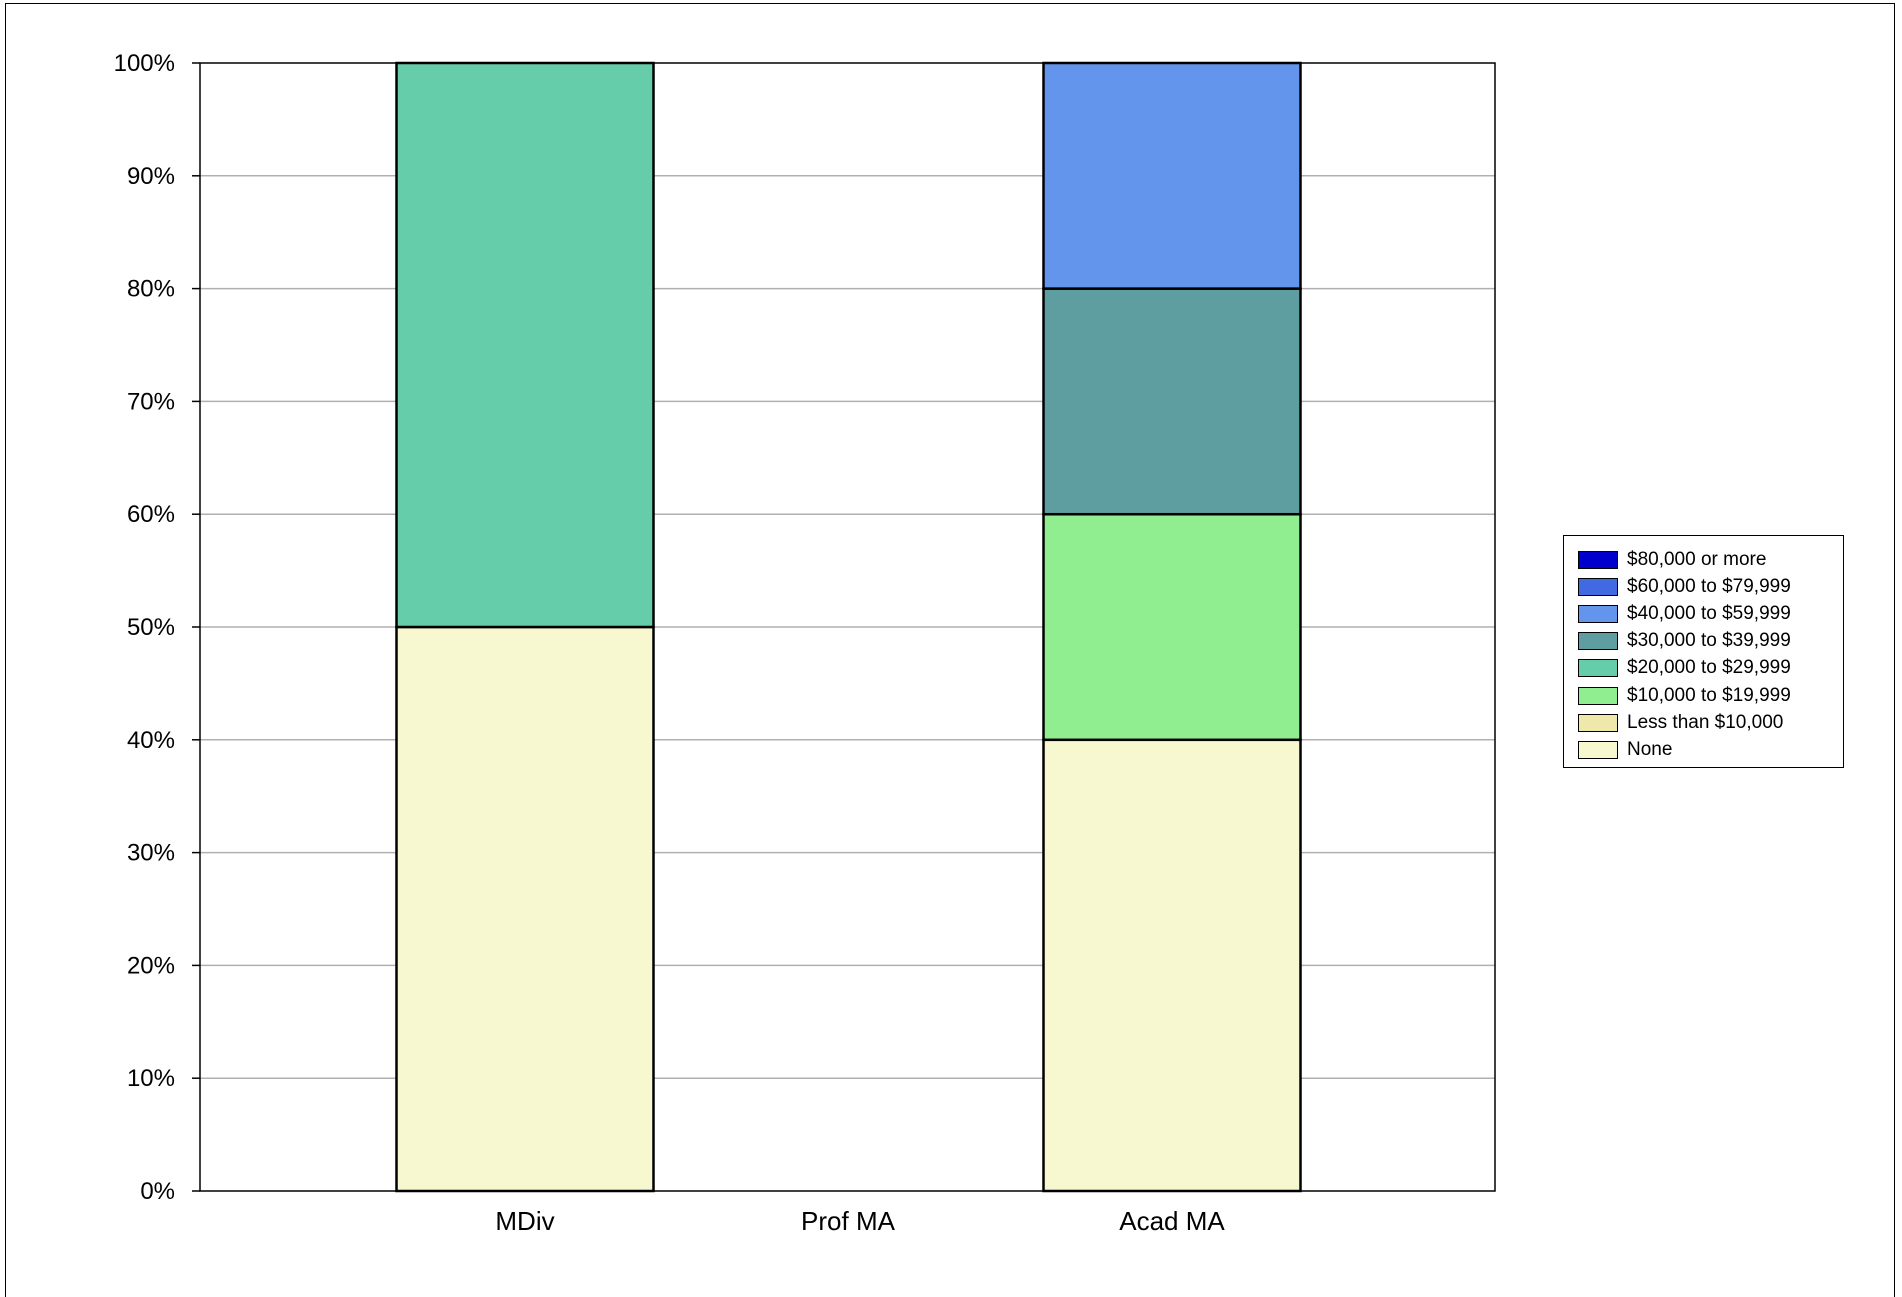  Describe the element at coordinates (151, 965) in the screenshot. I see `y-tick-label: 20%` at that location.